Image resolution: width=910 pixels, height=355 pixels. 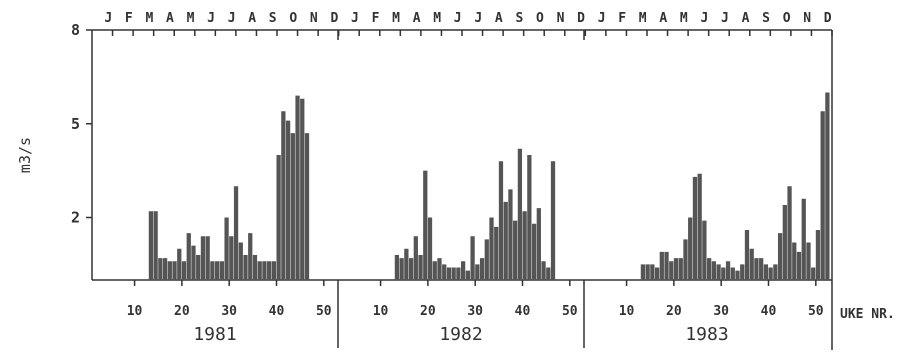 What do you see at coordinates (214, 334) in the screenshot?
I see `year-label: 1981` at bounding box center [214, 334].